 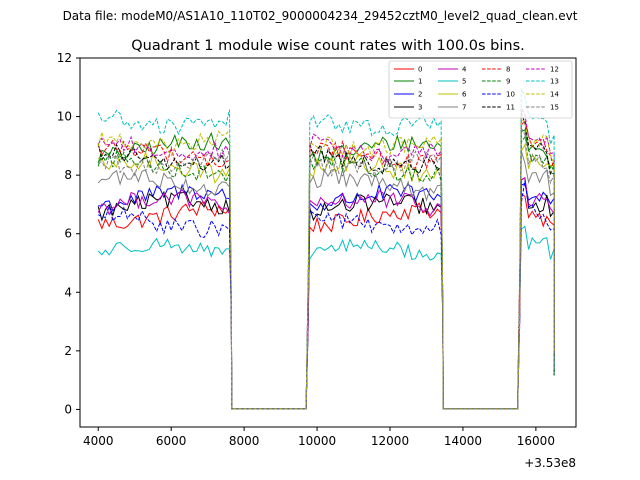 I want to click on x-axis: 4000 6000 8000 10000 12000 14000 16000, so click(x=319, y=437).